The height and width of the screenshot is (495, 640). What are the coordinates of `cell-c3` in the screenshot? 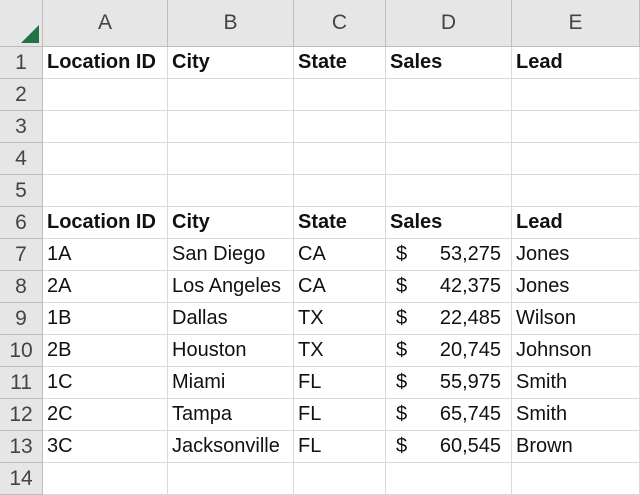 It's located at (340, 127).